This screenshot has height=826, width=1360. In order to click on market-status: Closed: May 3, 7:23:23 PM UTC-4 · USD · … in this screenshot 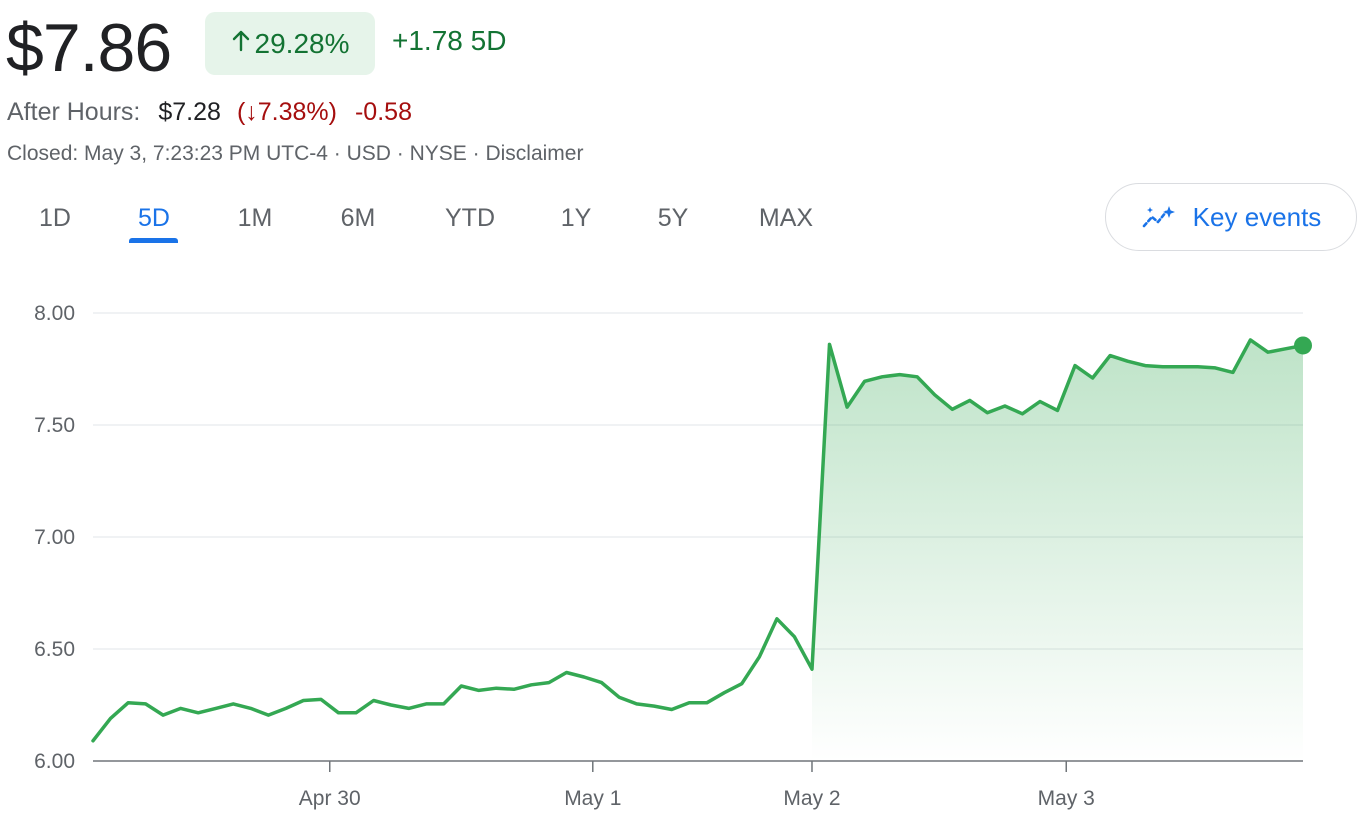, I will do `click(295, 153)`.